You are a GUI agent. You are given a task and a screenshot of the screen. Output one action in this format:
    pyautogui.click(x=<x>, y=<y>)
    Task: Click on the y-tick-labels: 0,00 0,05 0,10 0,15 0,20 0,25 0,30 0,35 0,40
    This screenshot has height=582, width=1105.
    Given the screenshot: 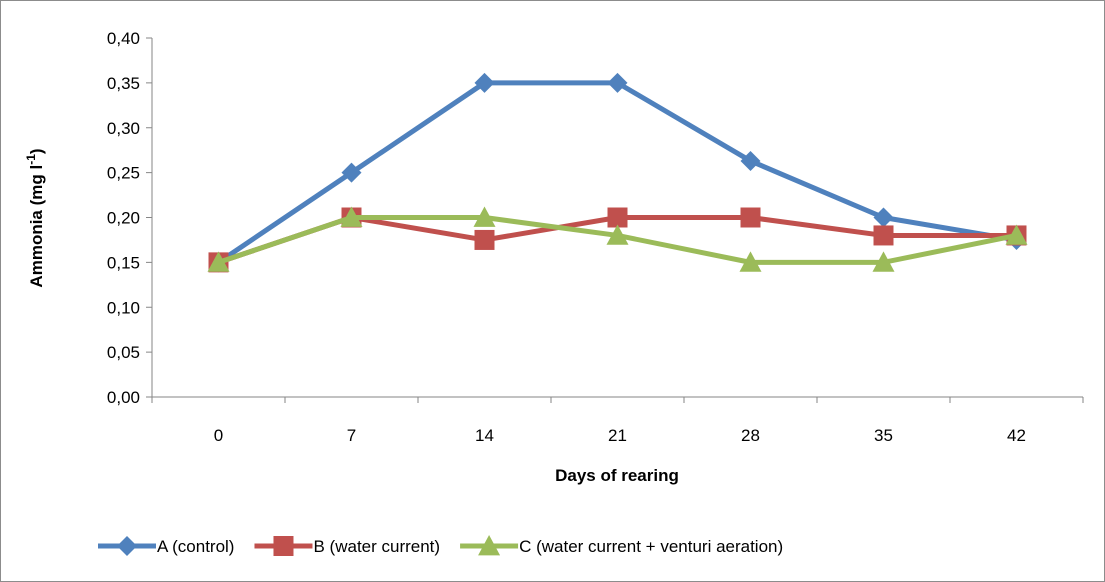 What is the action you would take?
    pyautogui.click(x=123, y=218)
    